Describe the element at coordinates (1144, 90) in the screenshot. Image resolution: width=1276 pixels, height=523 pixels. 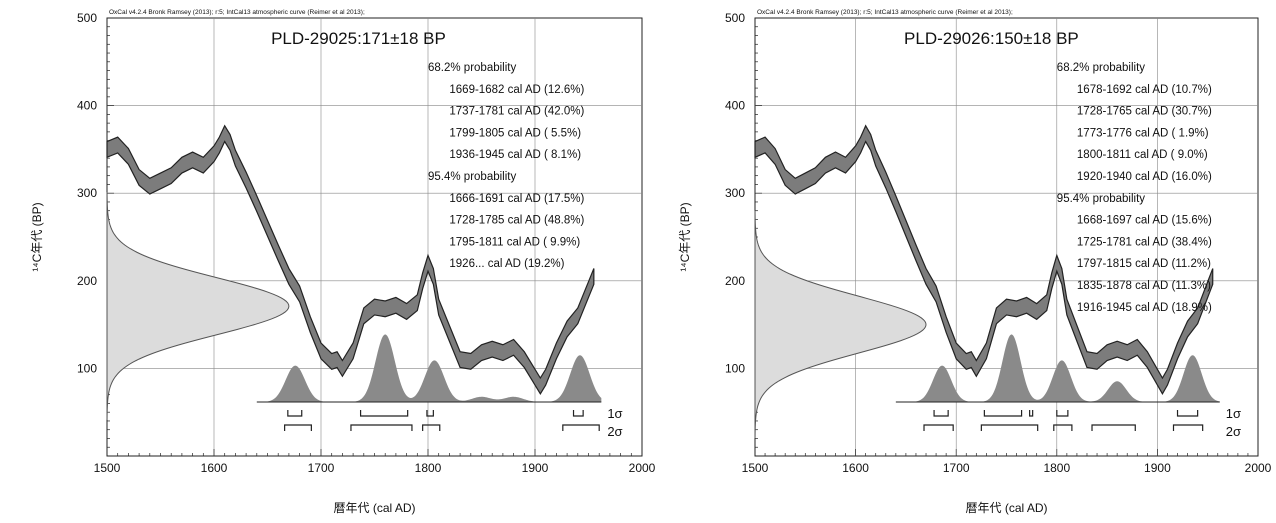
I see `range-item-68: 1678-1692 cal AD (10.7%)` at that location.